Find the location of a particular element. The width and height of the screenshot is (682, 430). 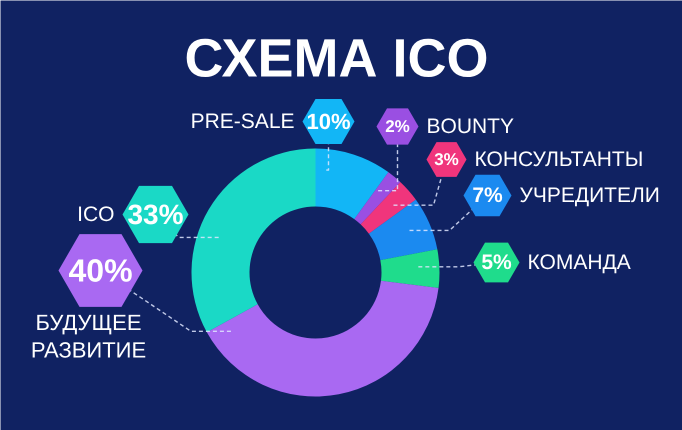

slice-label: ICO is located at coordinates (96, 214).